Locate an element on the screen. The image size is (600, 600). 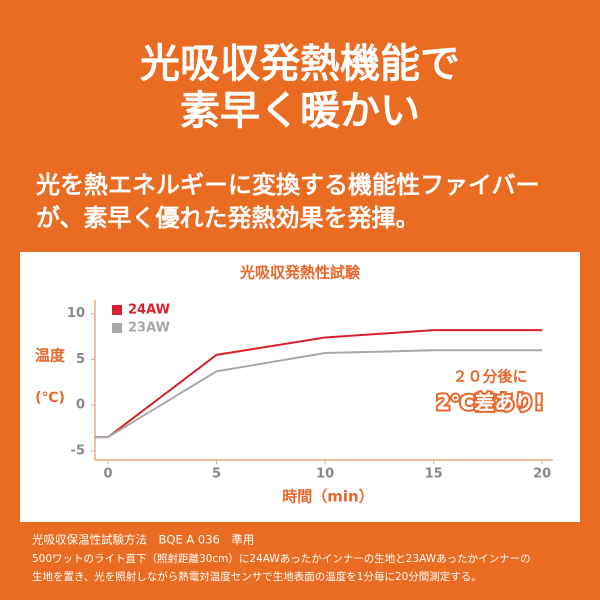
y-axis-label: 温度 is located at coordinates (50, 356).